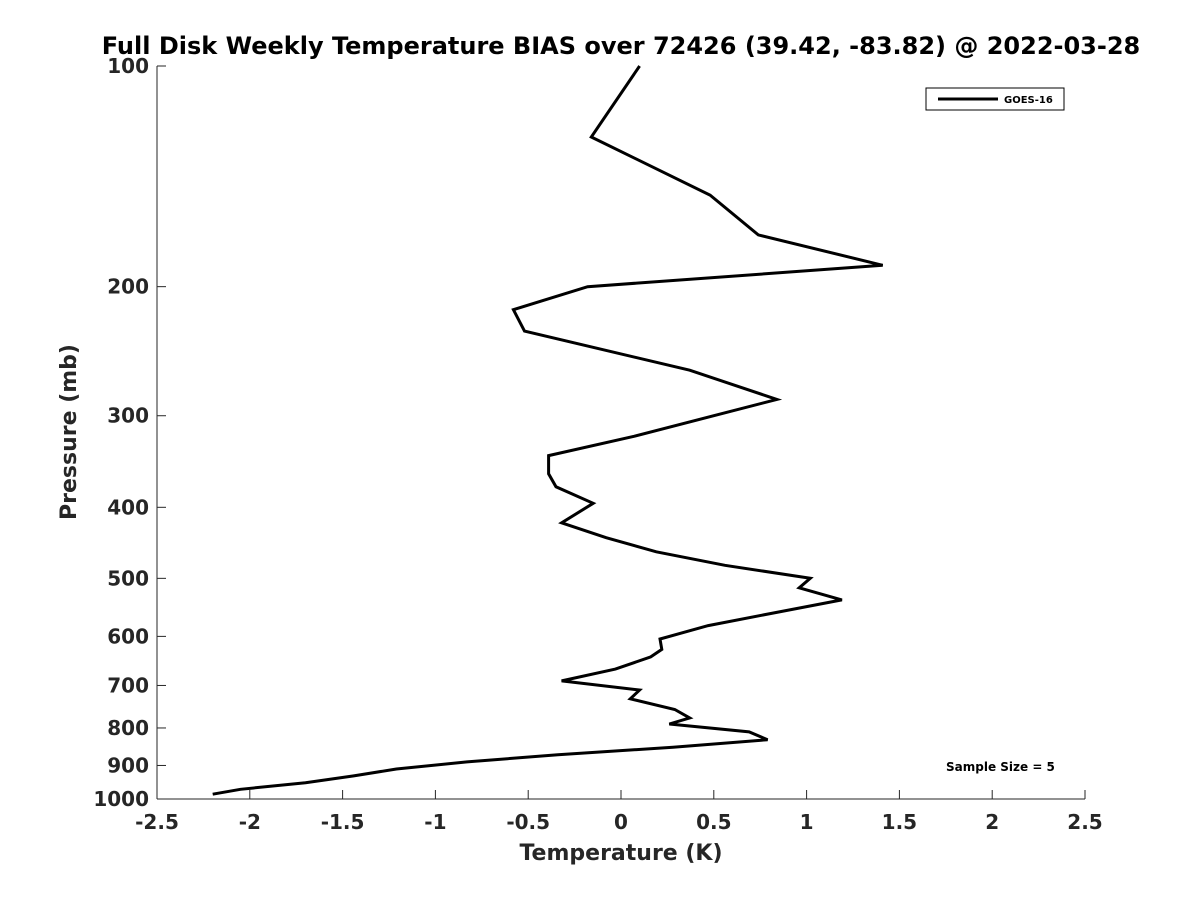  What do you see at coordinates (129, 432) in the screenshot?
I see `y-axis-ticks: 100 200 300 400 500 600 700 800 900 1000` at bounding box center [129, 432].